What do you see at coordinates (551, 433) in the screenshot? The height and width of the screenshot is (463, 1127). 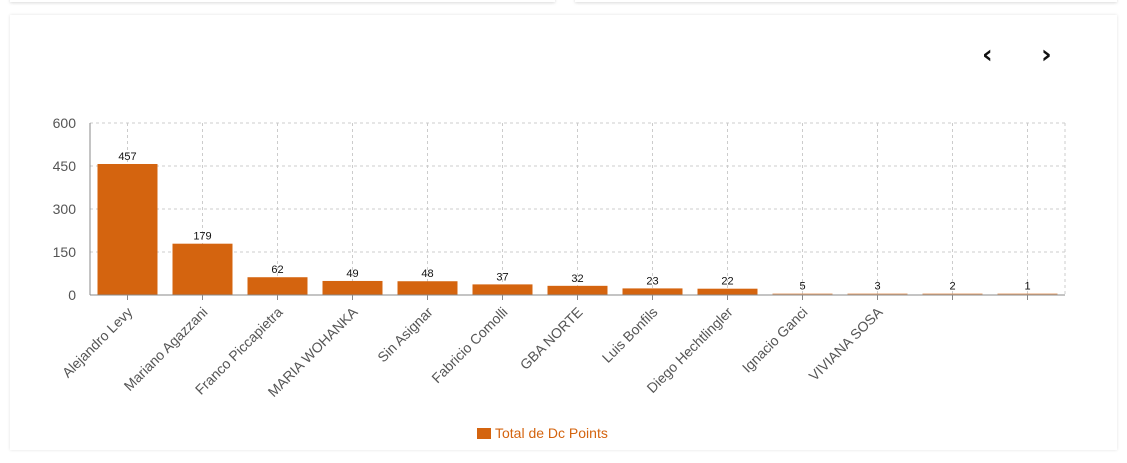 I see `legend-label: Total de Dc Points` at bounding box center [551, 433].